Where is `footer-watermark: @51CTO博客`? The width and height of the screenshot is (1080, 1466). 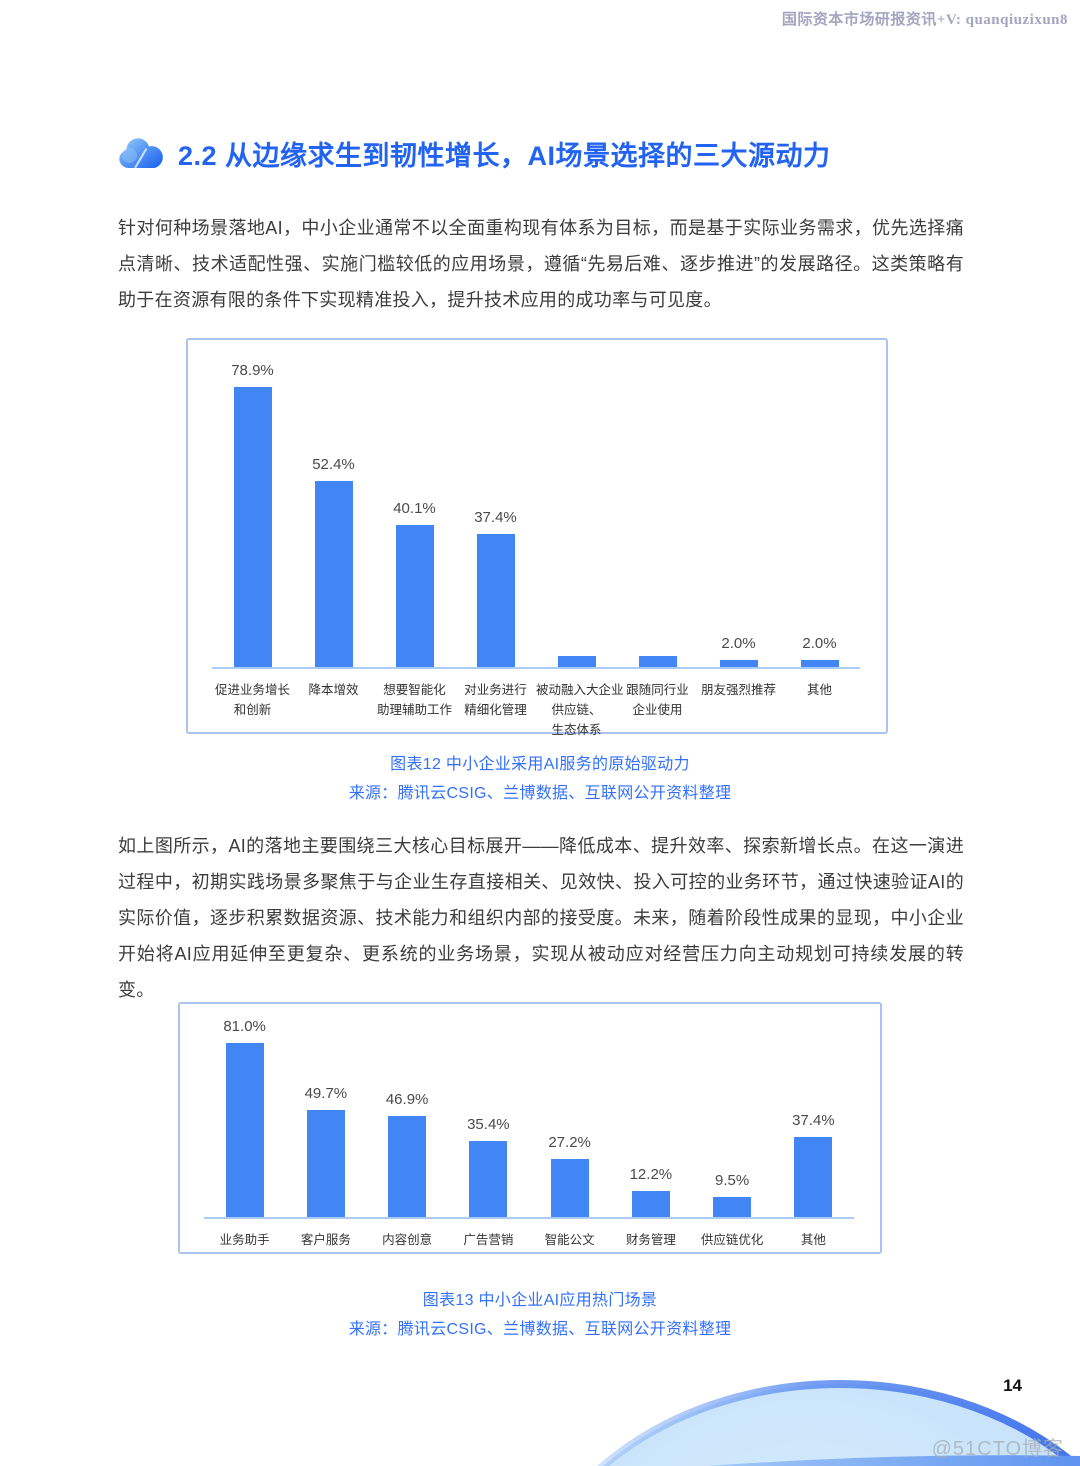 footer-watermark: @51CTO博客 is located at coordinates (997, 1449).